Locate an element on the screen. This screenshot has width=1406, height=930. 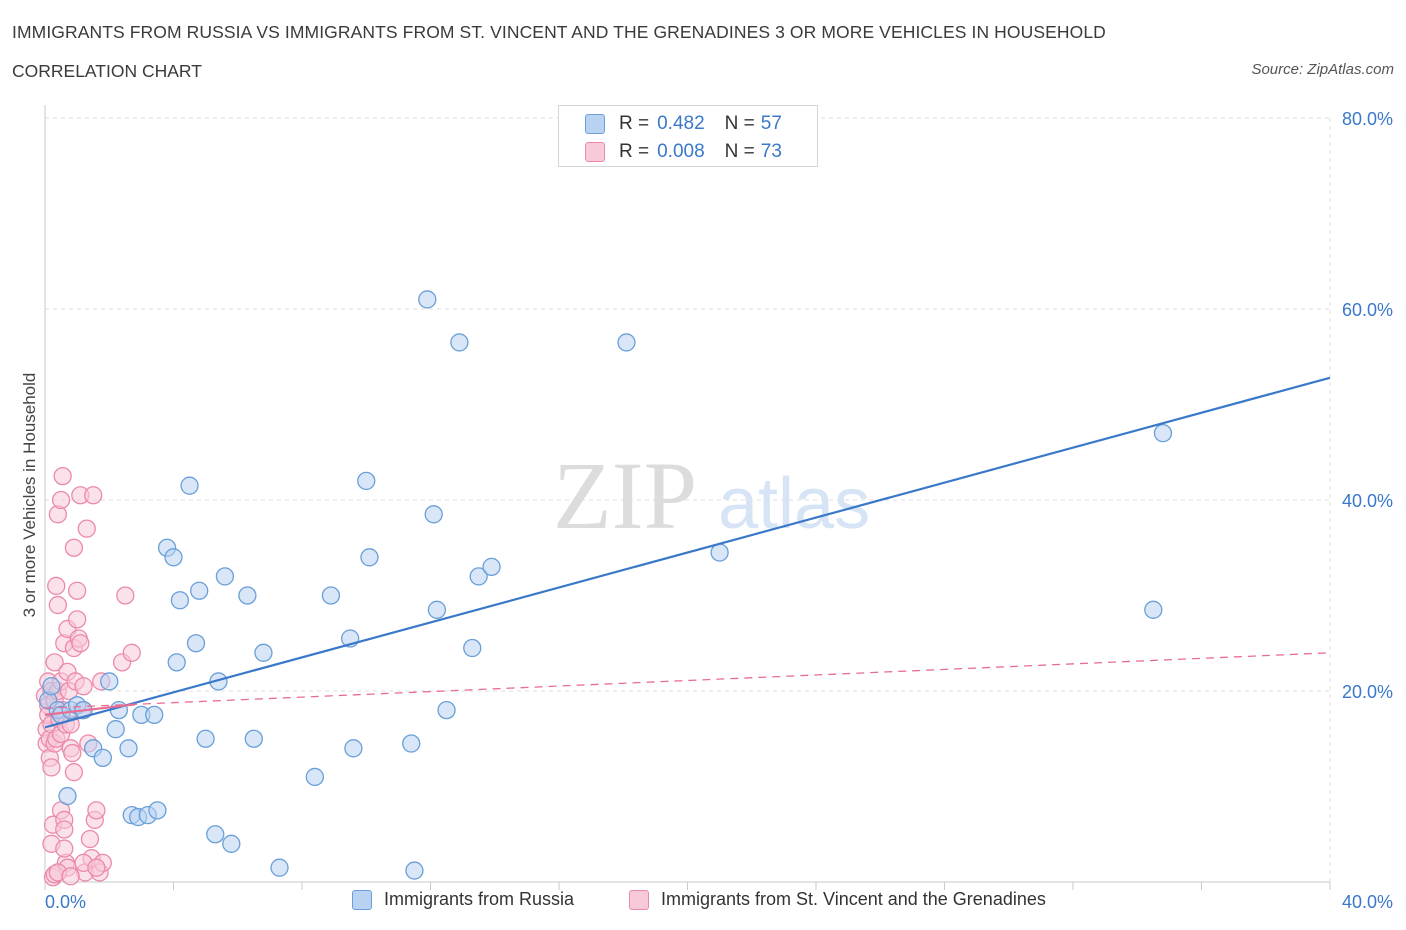
stats-n-value: 73 is located at coordinates (771, 151).